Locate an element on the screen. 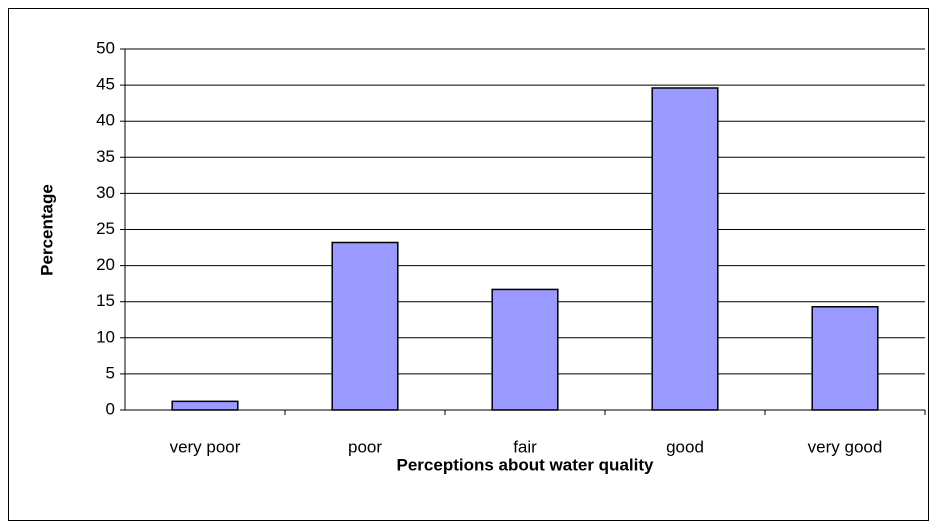 The width and height of the screenshot is (936, 529). y-tick-label: 10 is located at coordinates (105, 336).